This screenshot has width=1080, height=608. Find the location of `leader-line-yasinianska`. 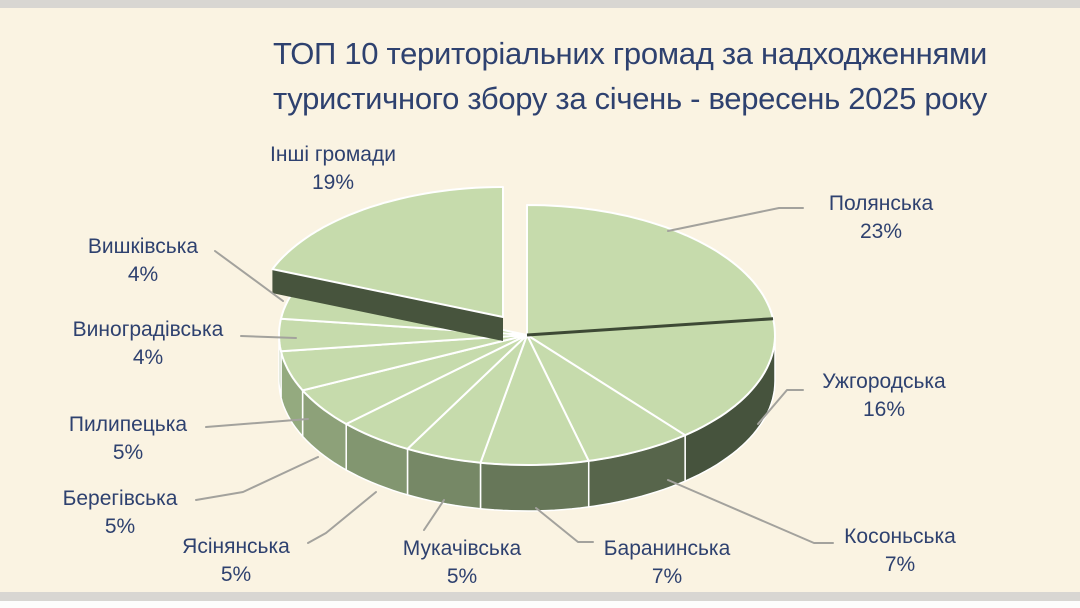

leader-line-yasinianska is located at coordinates (342, 517).